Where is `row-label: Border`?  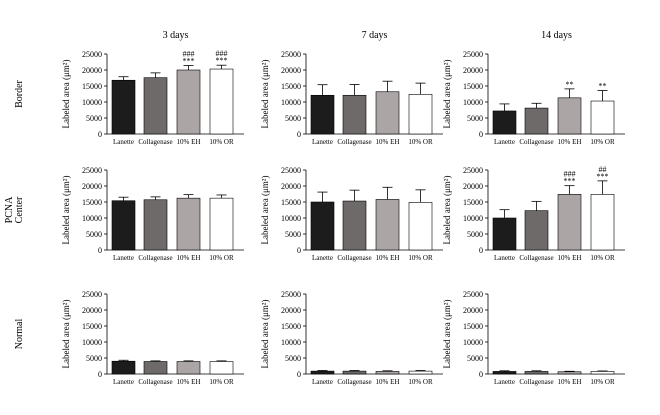 row-label: Border is located at coordinates (19, 93).